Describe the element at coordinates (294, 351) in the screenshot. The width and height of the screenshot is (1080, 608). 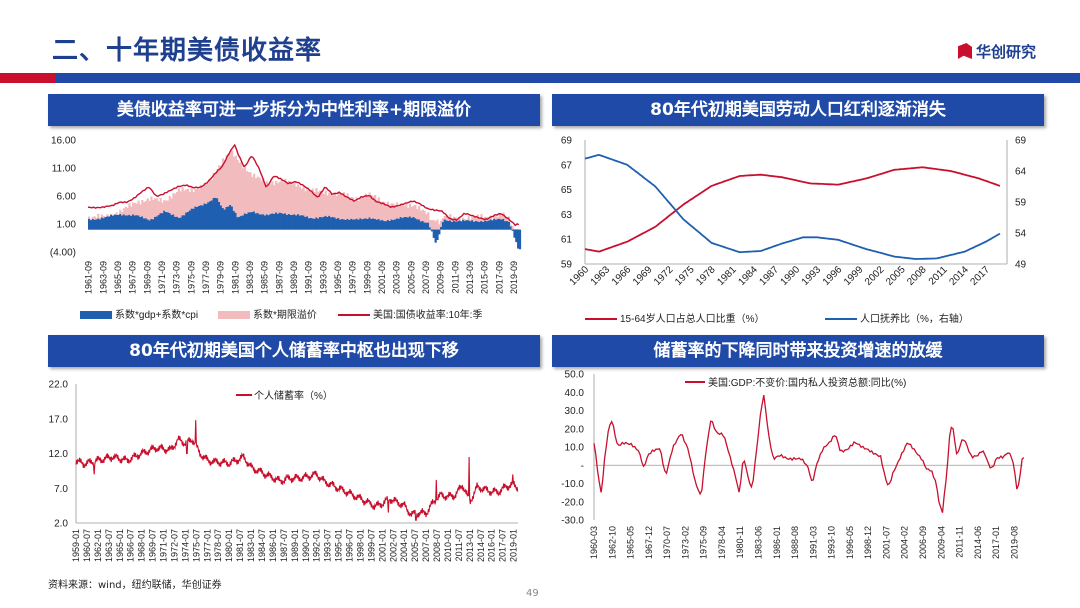
I see `chart3-title: 80年代初期美国个人储蓄率中枢也出现下移` at that location.